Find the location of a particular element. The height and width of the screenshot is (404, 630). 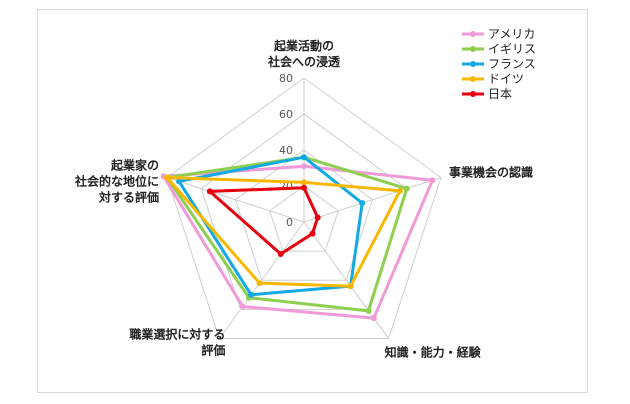

legend-item: ドイツ is located at coordinates (493, 79).